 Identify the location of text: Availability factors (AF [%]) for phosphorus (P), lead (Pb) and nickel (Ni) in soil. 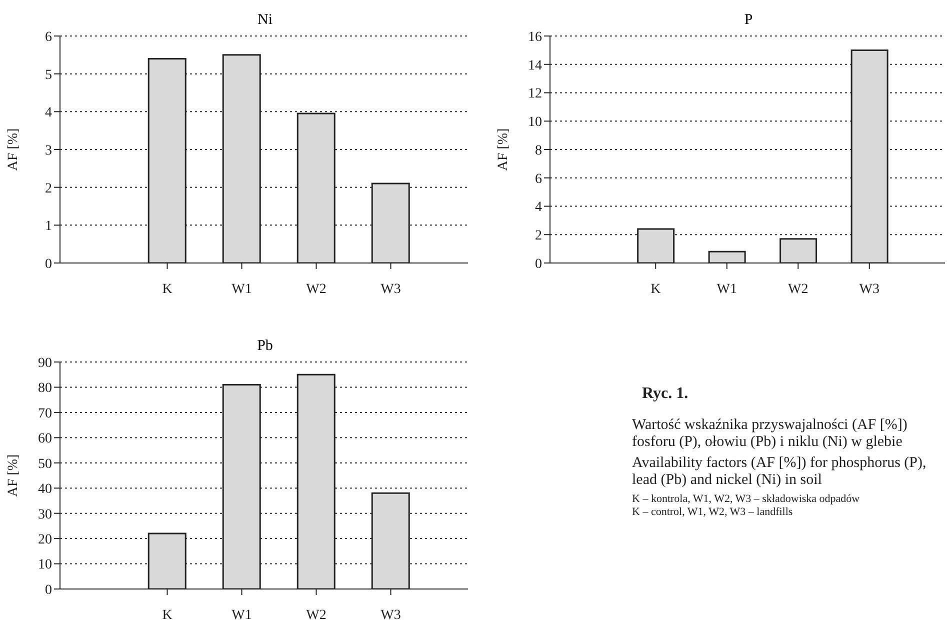
(780, 472).